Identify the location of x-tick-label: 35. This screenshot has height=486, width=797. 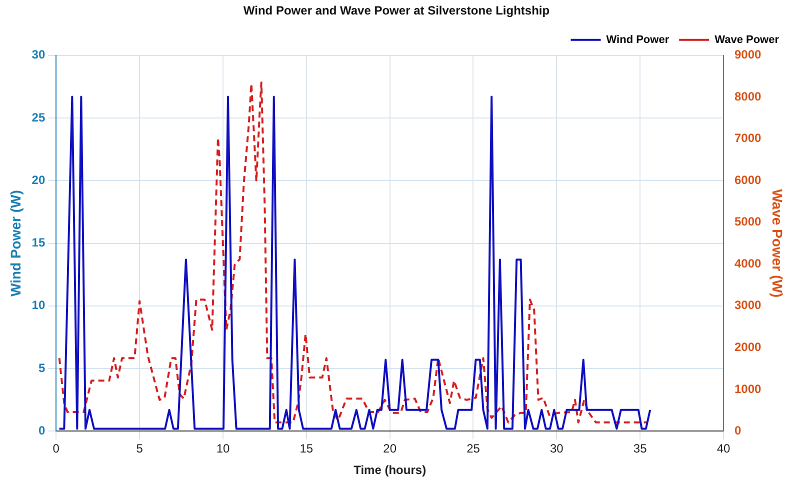
(640, 449).